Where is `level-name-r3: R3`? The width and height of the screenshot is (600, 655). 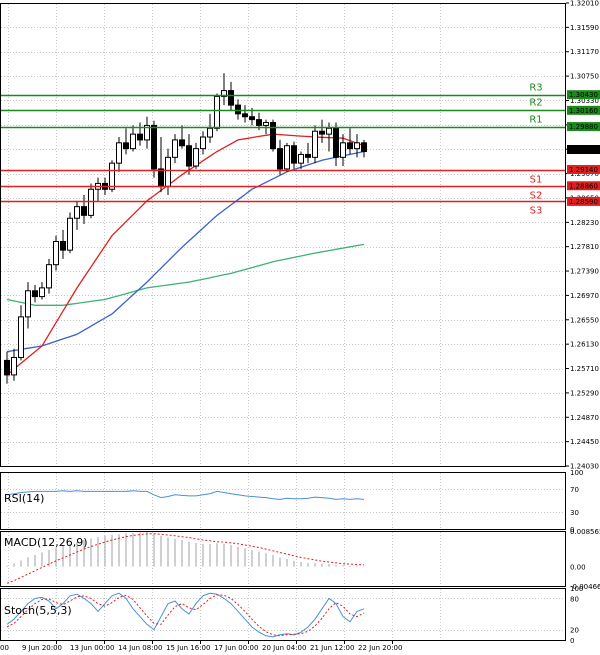
level-name-r3: R3 is located at coordinates (535, 88).